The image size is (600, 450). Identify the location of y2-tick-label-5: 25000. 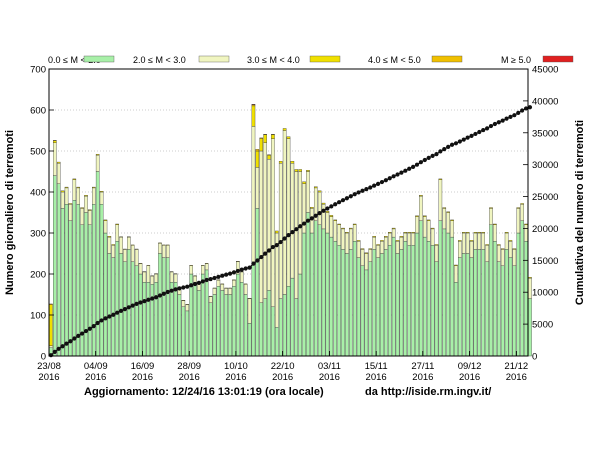
(545, 197).